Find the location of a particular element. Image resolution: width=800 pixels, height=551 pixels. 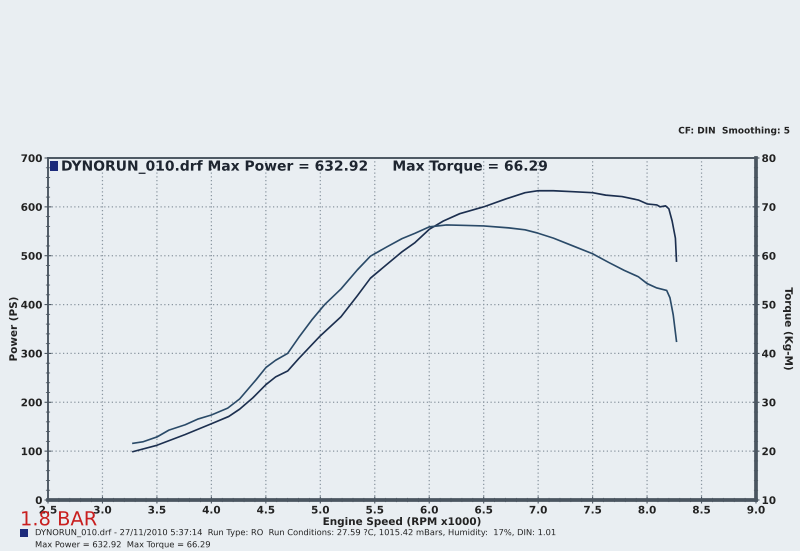

x-tick-label: 6.0 is located at coordinates (429, 510).